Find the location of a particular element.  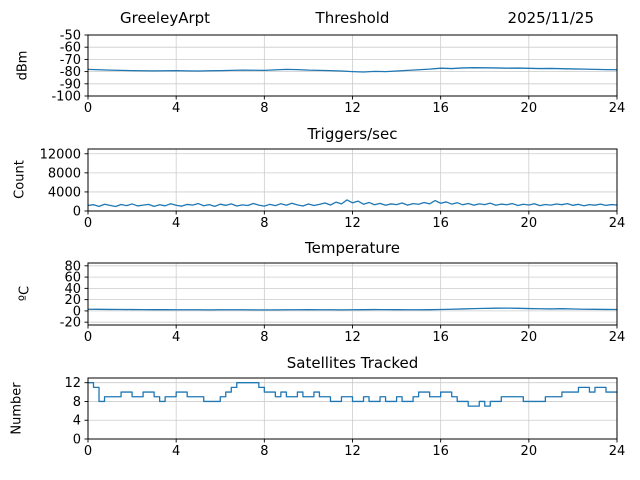

triggers-chart-title: Triggers/sec is located at coordinates (352, 134).